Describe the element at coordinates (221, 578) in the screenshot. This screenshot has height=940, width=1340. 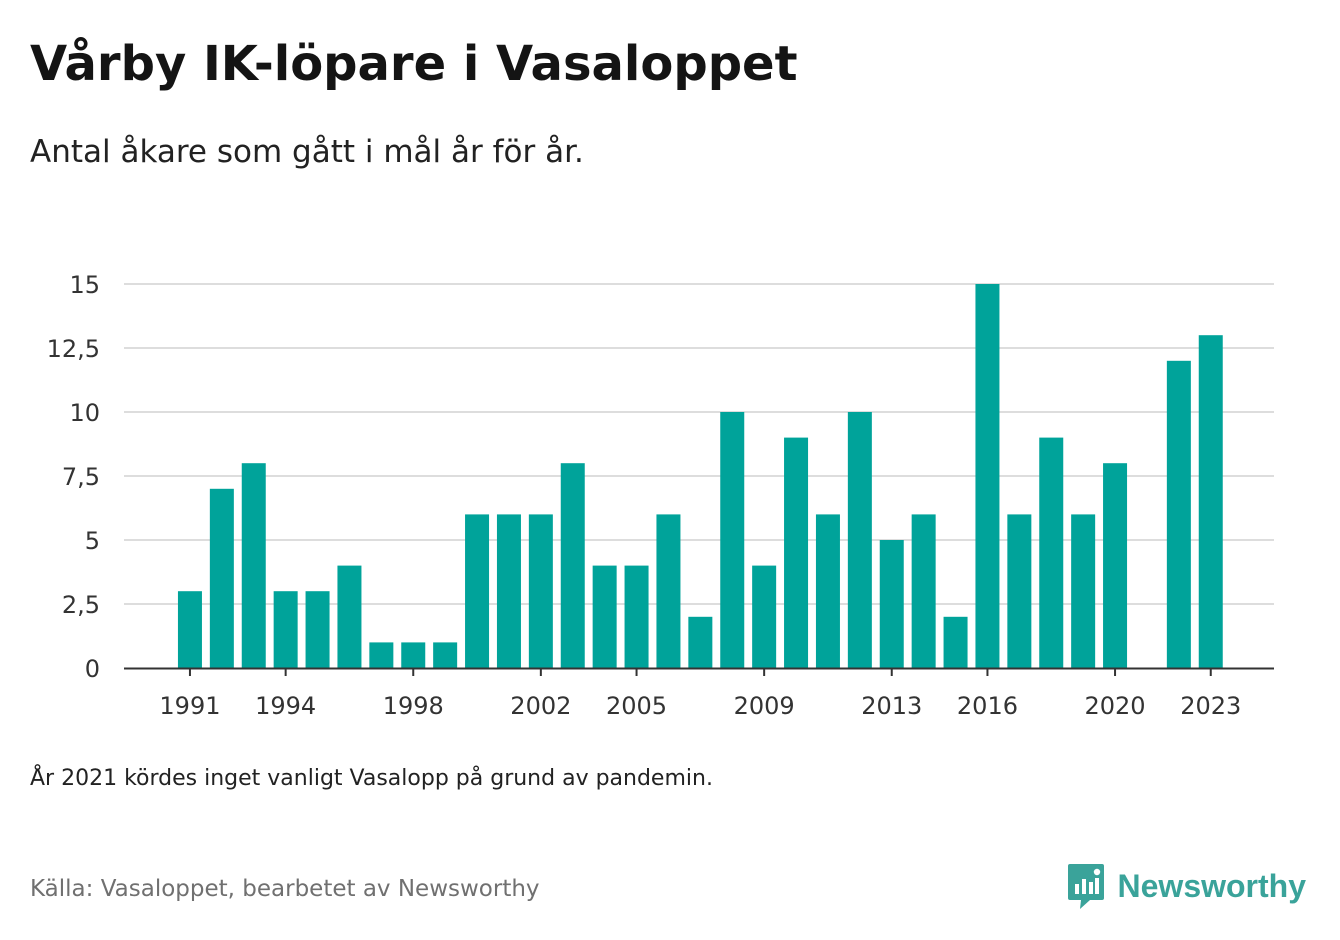
I see `bar-1992` at that location.